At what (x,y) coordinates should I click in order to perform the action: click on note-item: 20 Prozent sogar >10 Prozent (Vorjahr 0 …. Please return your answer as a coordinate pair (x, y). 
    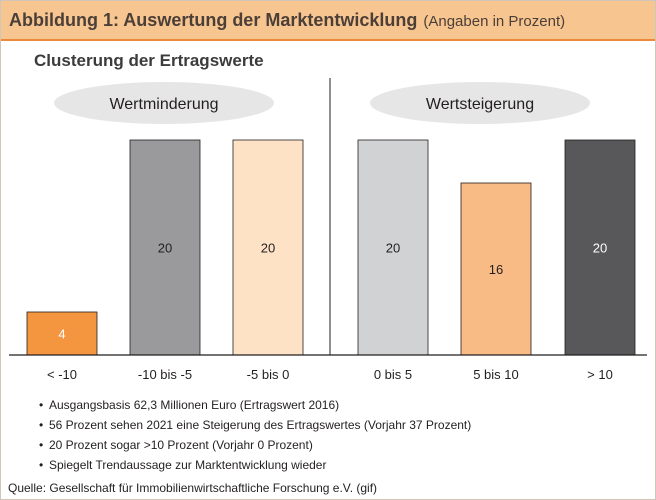
    Looking at the image, I should click on (258, 445).